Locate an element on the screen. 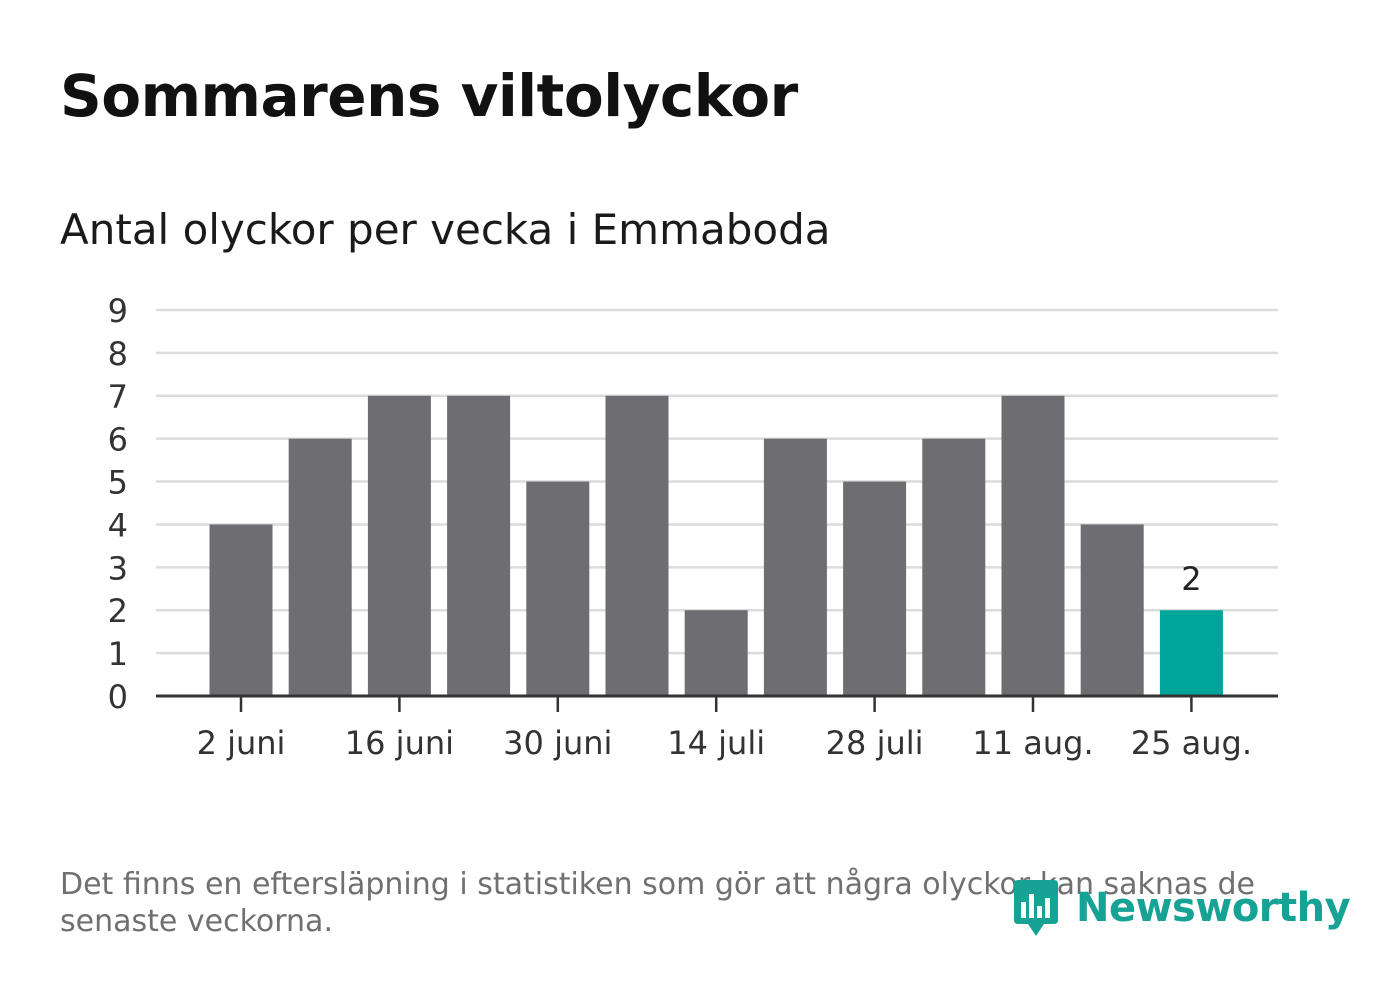 This screenshot has width=1382, height=999. data-label: 2 is located at coordinates (1191, 579).